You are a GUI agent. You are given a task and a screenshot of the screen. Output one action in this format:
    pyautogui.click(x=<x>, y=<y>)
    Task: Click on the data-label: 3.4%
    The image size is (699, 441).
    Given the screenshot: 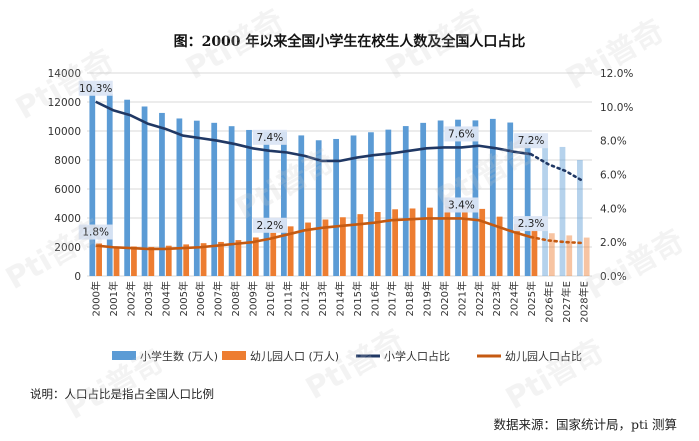 What is the action you would take?
    pyautogui.click(x=461, y=205)
    